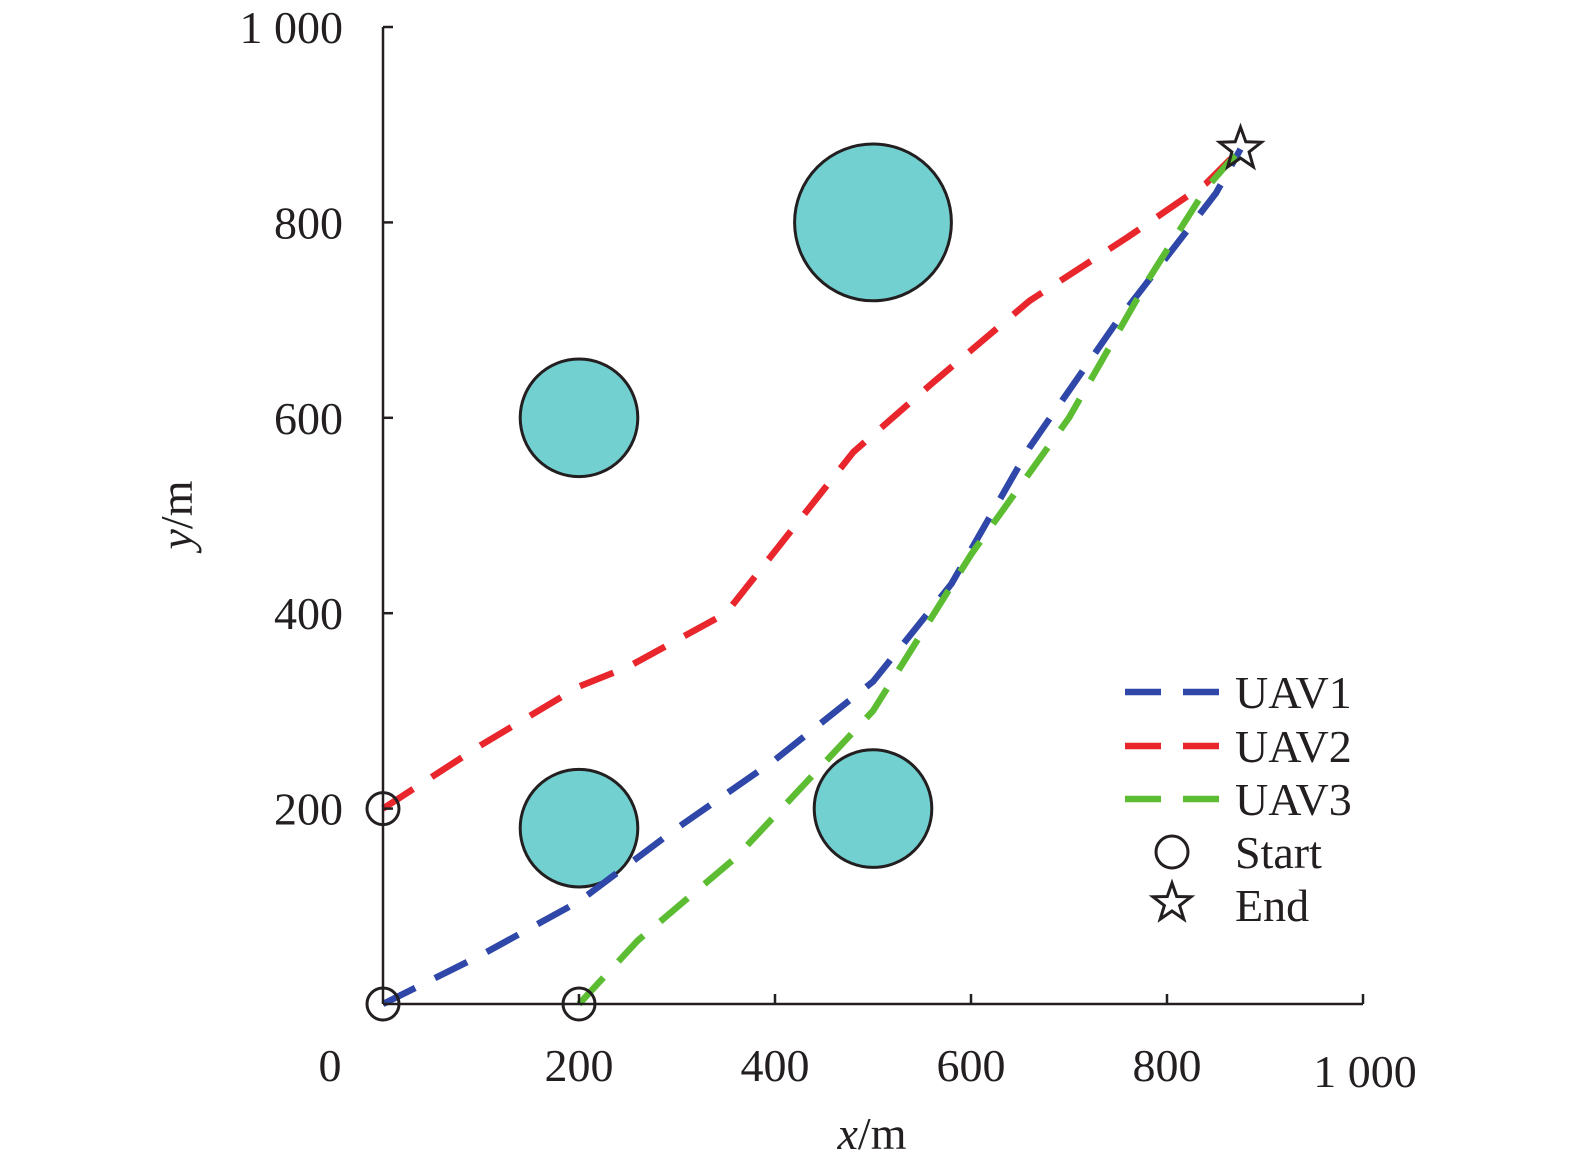 Image resolution: width=1575 pixels, height=1172 pixels. What do you see at coordinates (1365, 1071) in the screenshot?
I see `x-tick-label: 1 000` at bounding box center [1365, 1071].